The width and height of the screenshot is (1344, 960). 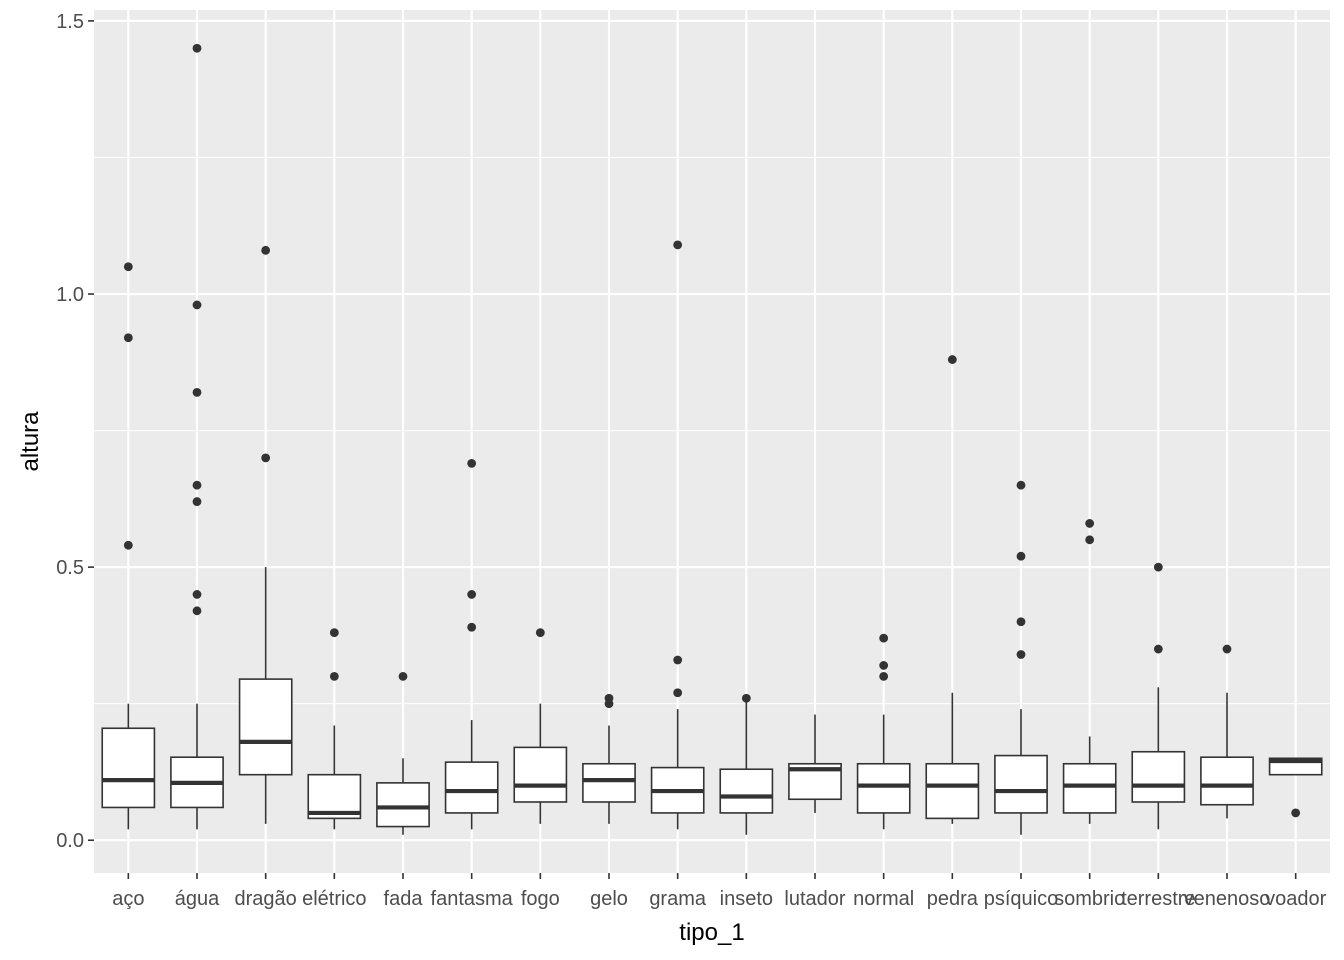 What do you see at coordinates (70, 568) in the screenshot?
I see `y-tick-label: 0.5` at bounding box center [70, 568].